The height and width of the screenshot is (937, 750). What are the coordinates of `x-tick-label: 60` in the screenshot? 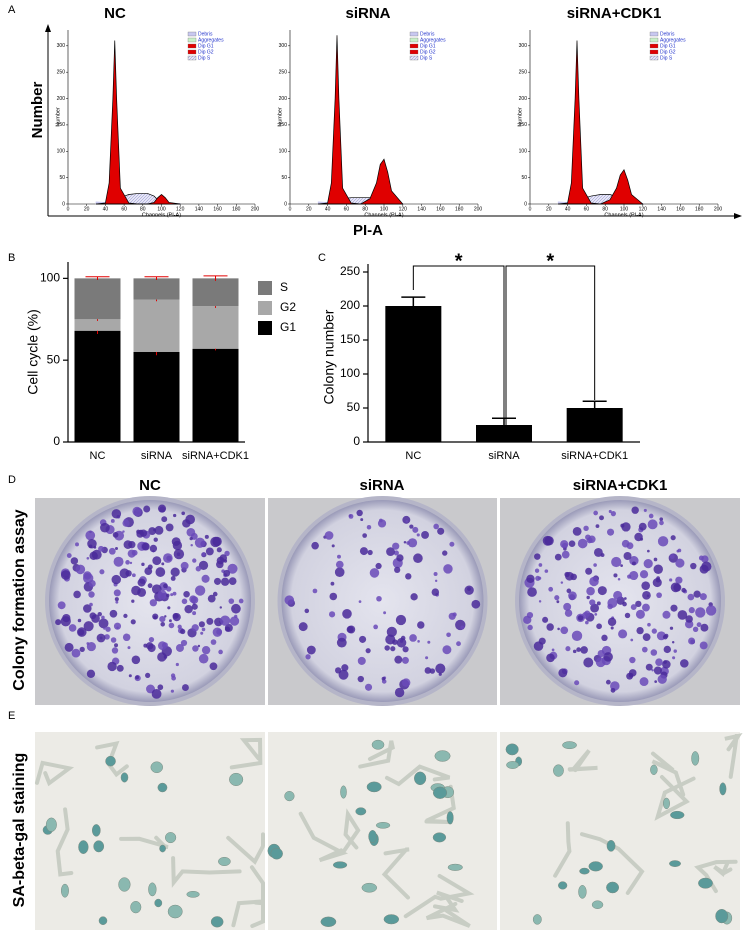 It's located at (124, 209).